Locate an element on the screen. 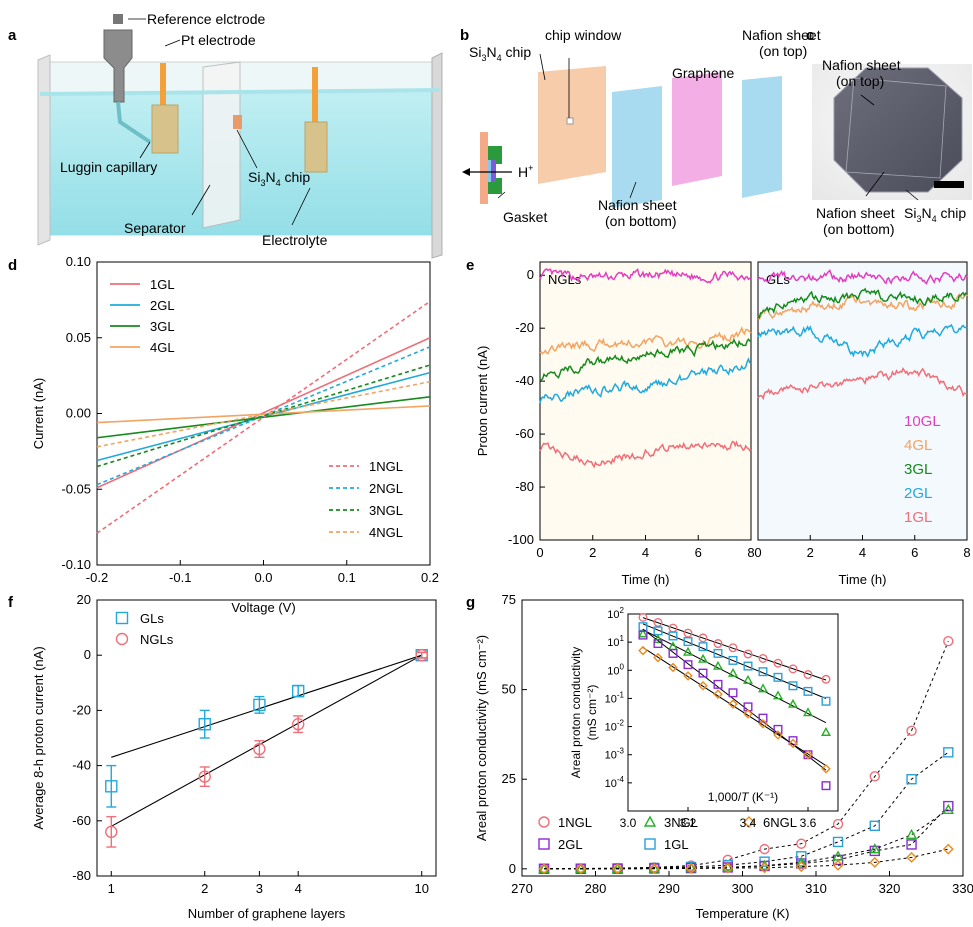 The image size is (973, 927). scale-bar is located at coordinates (949, 184).